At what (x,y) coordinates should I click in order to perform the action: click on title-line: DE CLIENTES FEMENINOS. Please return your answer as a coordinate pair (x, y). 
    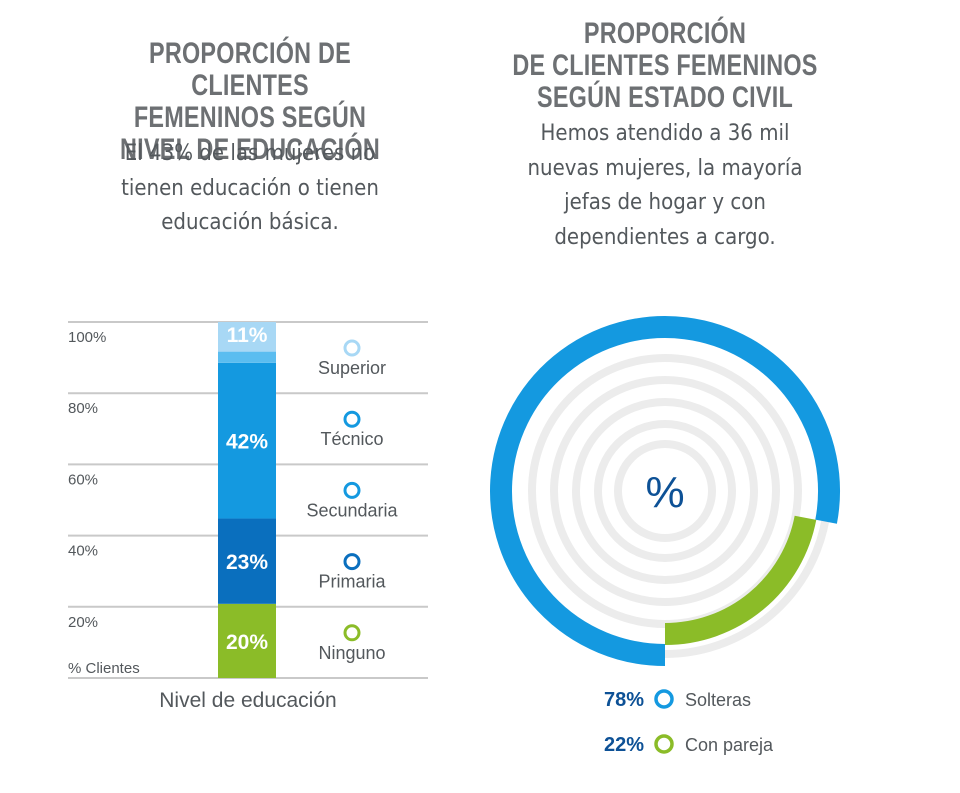
    Looking at the image, I should click on (665, 65).